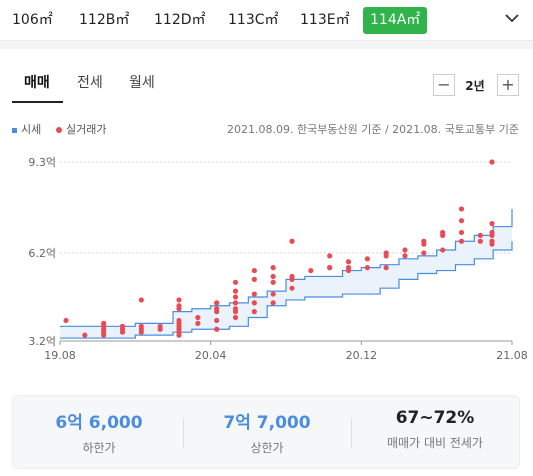 This screenshot has height=476, width=533. Describe the element at coordinates (266, 44) in the screenshot. I see `section-divider` at that location.